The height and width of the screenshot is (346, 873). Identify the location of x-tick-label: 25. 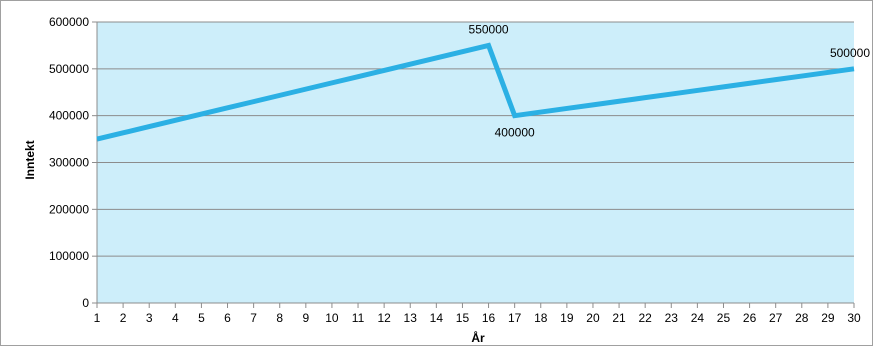
(724, 318).